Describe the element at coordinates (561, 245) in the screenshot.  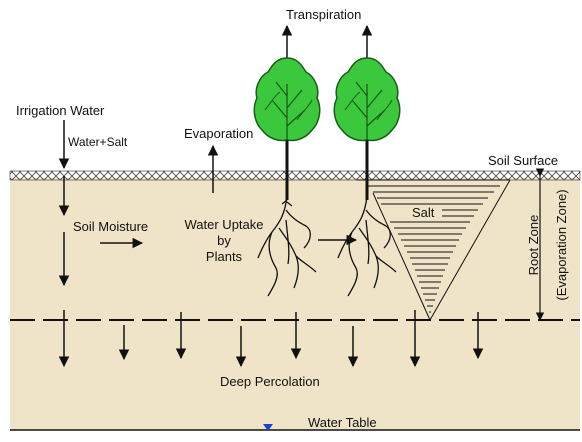
I see `evaporation-zone-label: (Evaporation Zone)` at that location.